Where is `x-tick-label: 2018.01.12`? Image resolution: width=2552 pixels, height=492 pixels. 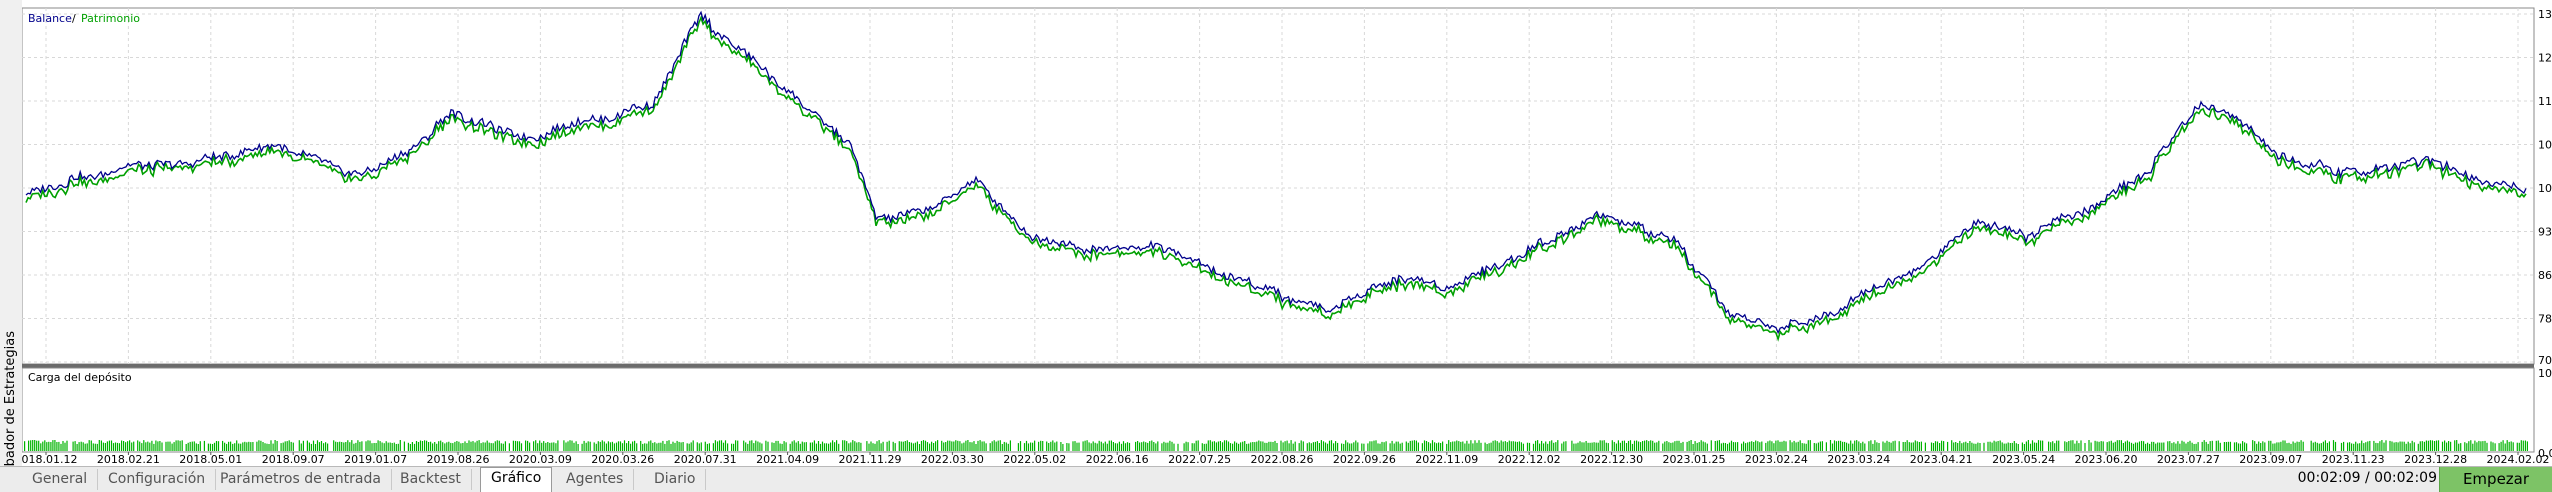 x-tick-label: 2018.01.12 is located at coordinates (49, 459).